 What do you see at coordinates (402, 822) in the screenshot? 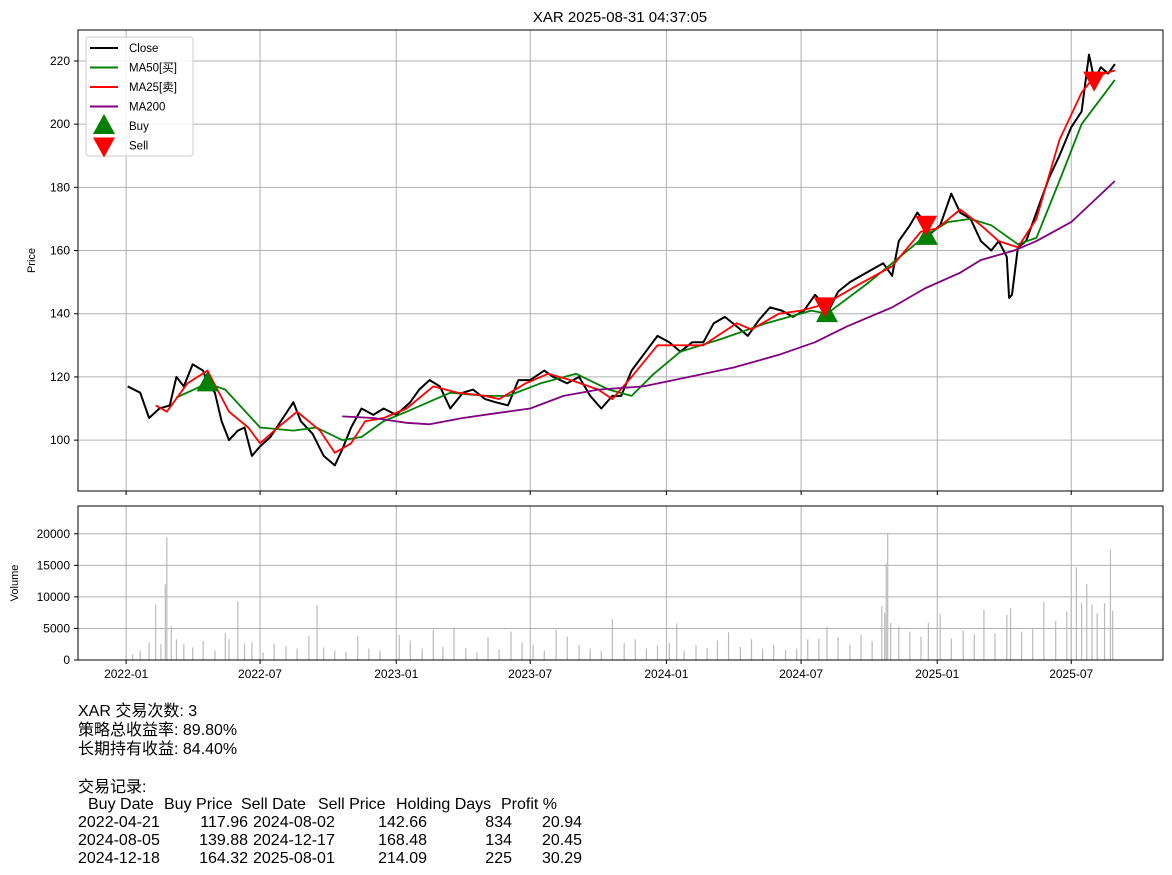
I see `table-cell: 142.66` at bounding box center [402, 822].